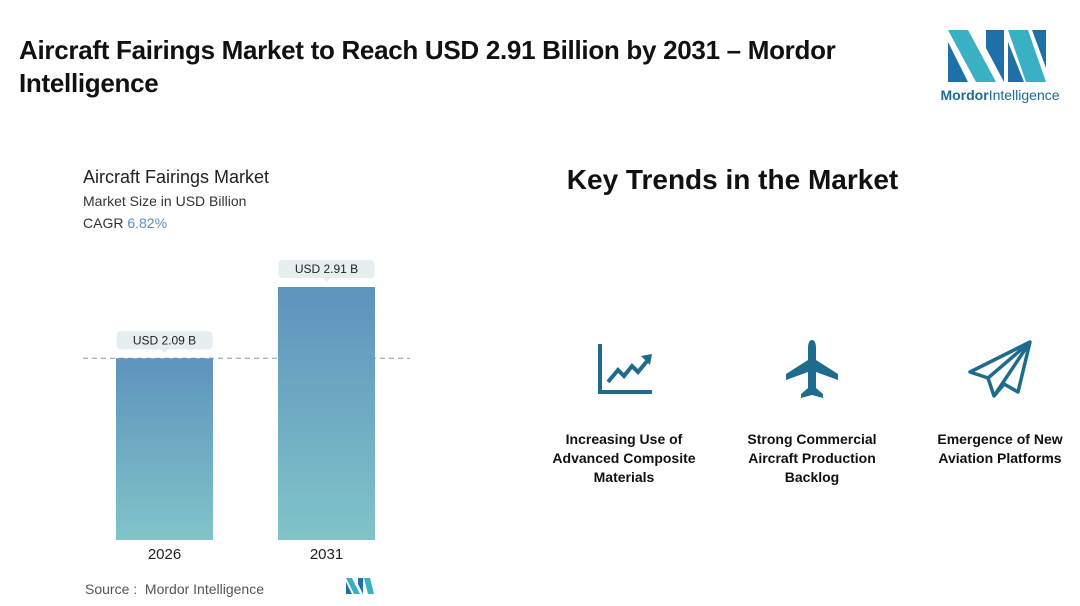  What do you see at coordinates (1024, 95) in the screenshot?
I see `logo-suffix: Intelligence` at bounding box center [1024, 95].